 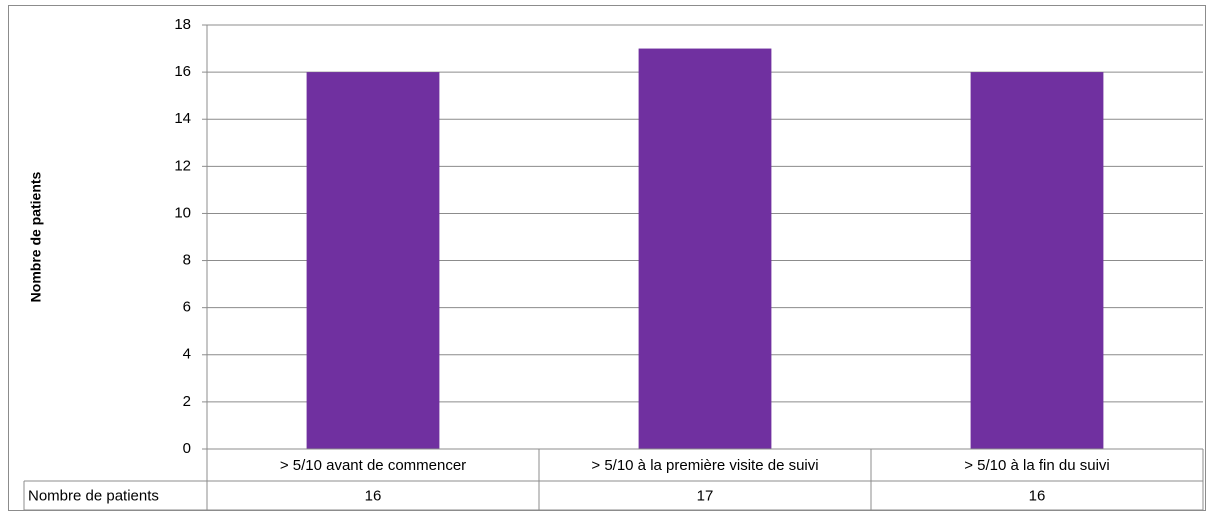 What do you see at coordinates (187, 448) in the screenshot?
I see `y-tick-label: 0` at bounding box center [187, 448].